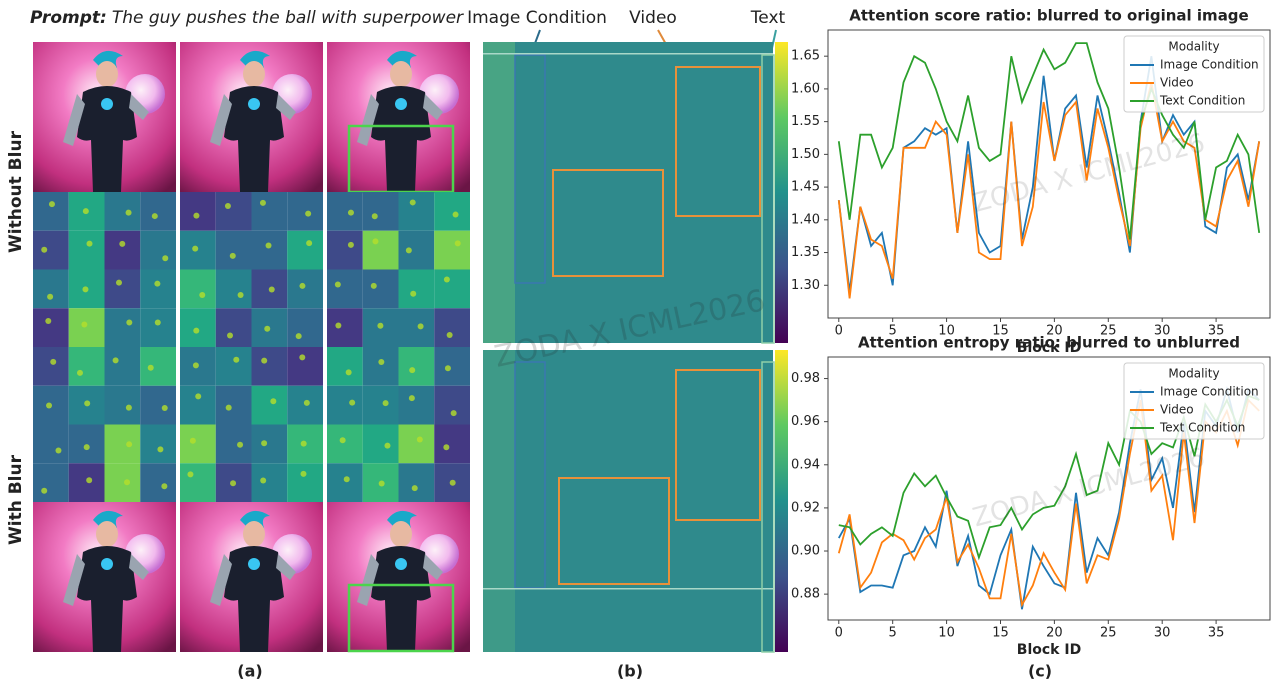 This screenshot has height=688, width=1280. What do you see at coordinates (1216, 331) in the screenshot?
I see `x-tick-label: 35` at bounding box center [1216, 331].